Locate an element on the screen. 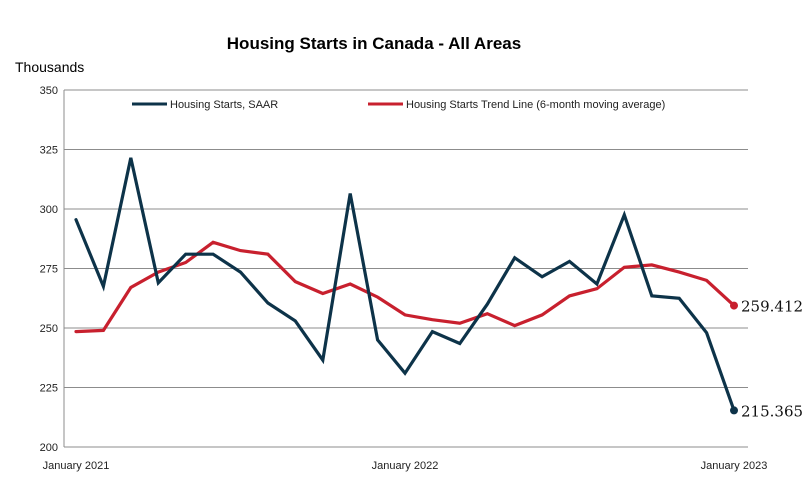 Image resolution: width=804 pixels, height=491 pixels. y-tick-label: 225 is located at coordinates (49, 389).